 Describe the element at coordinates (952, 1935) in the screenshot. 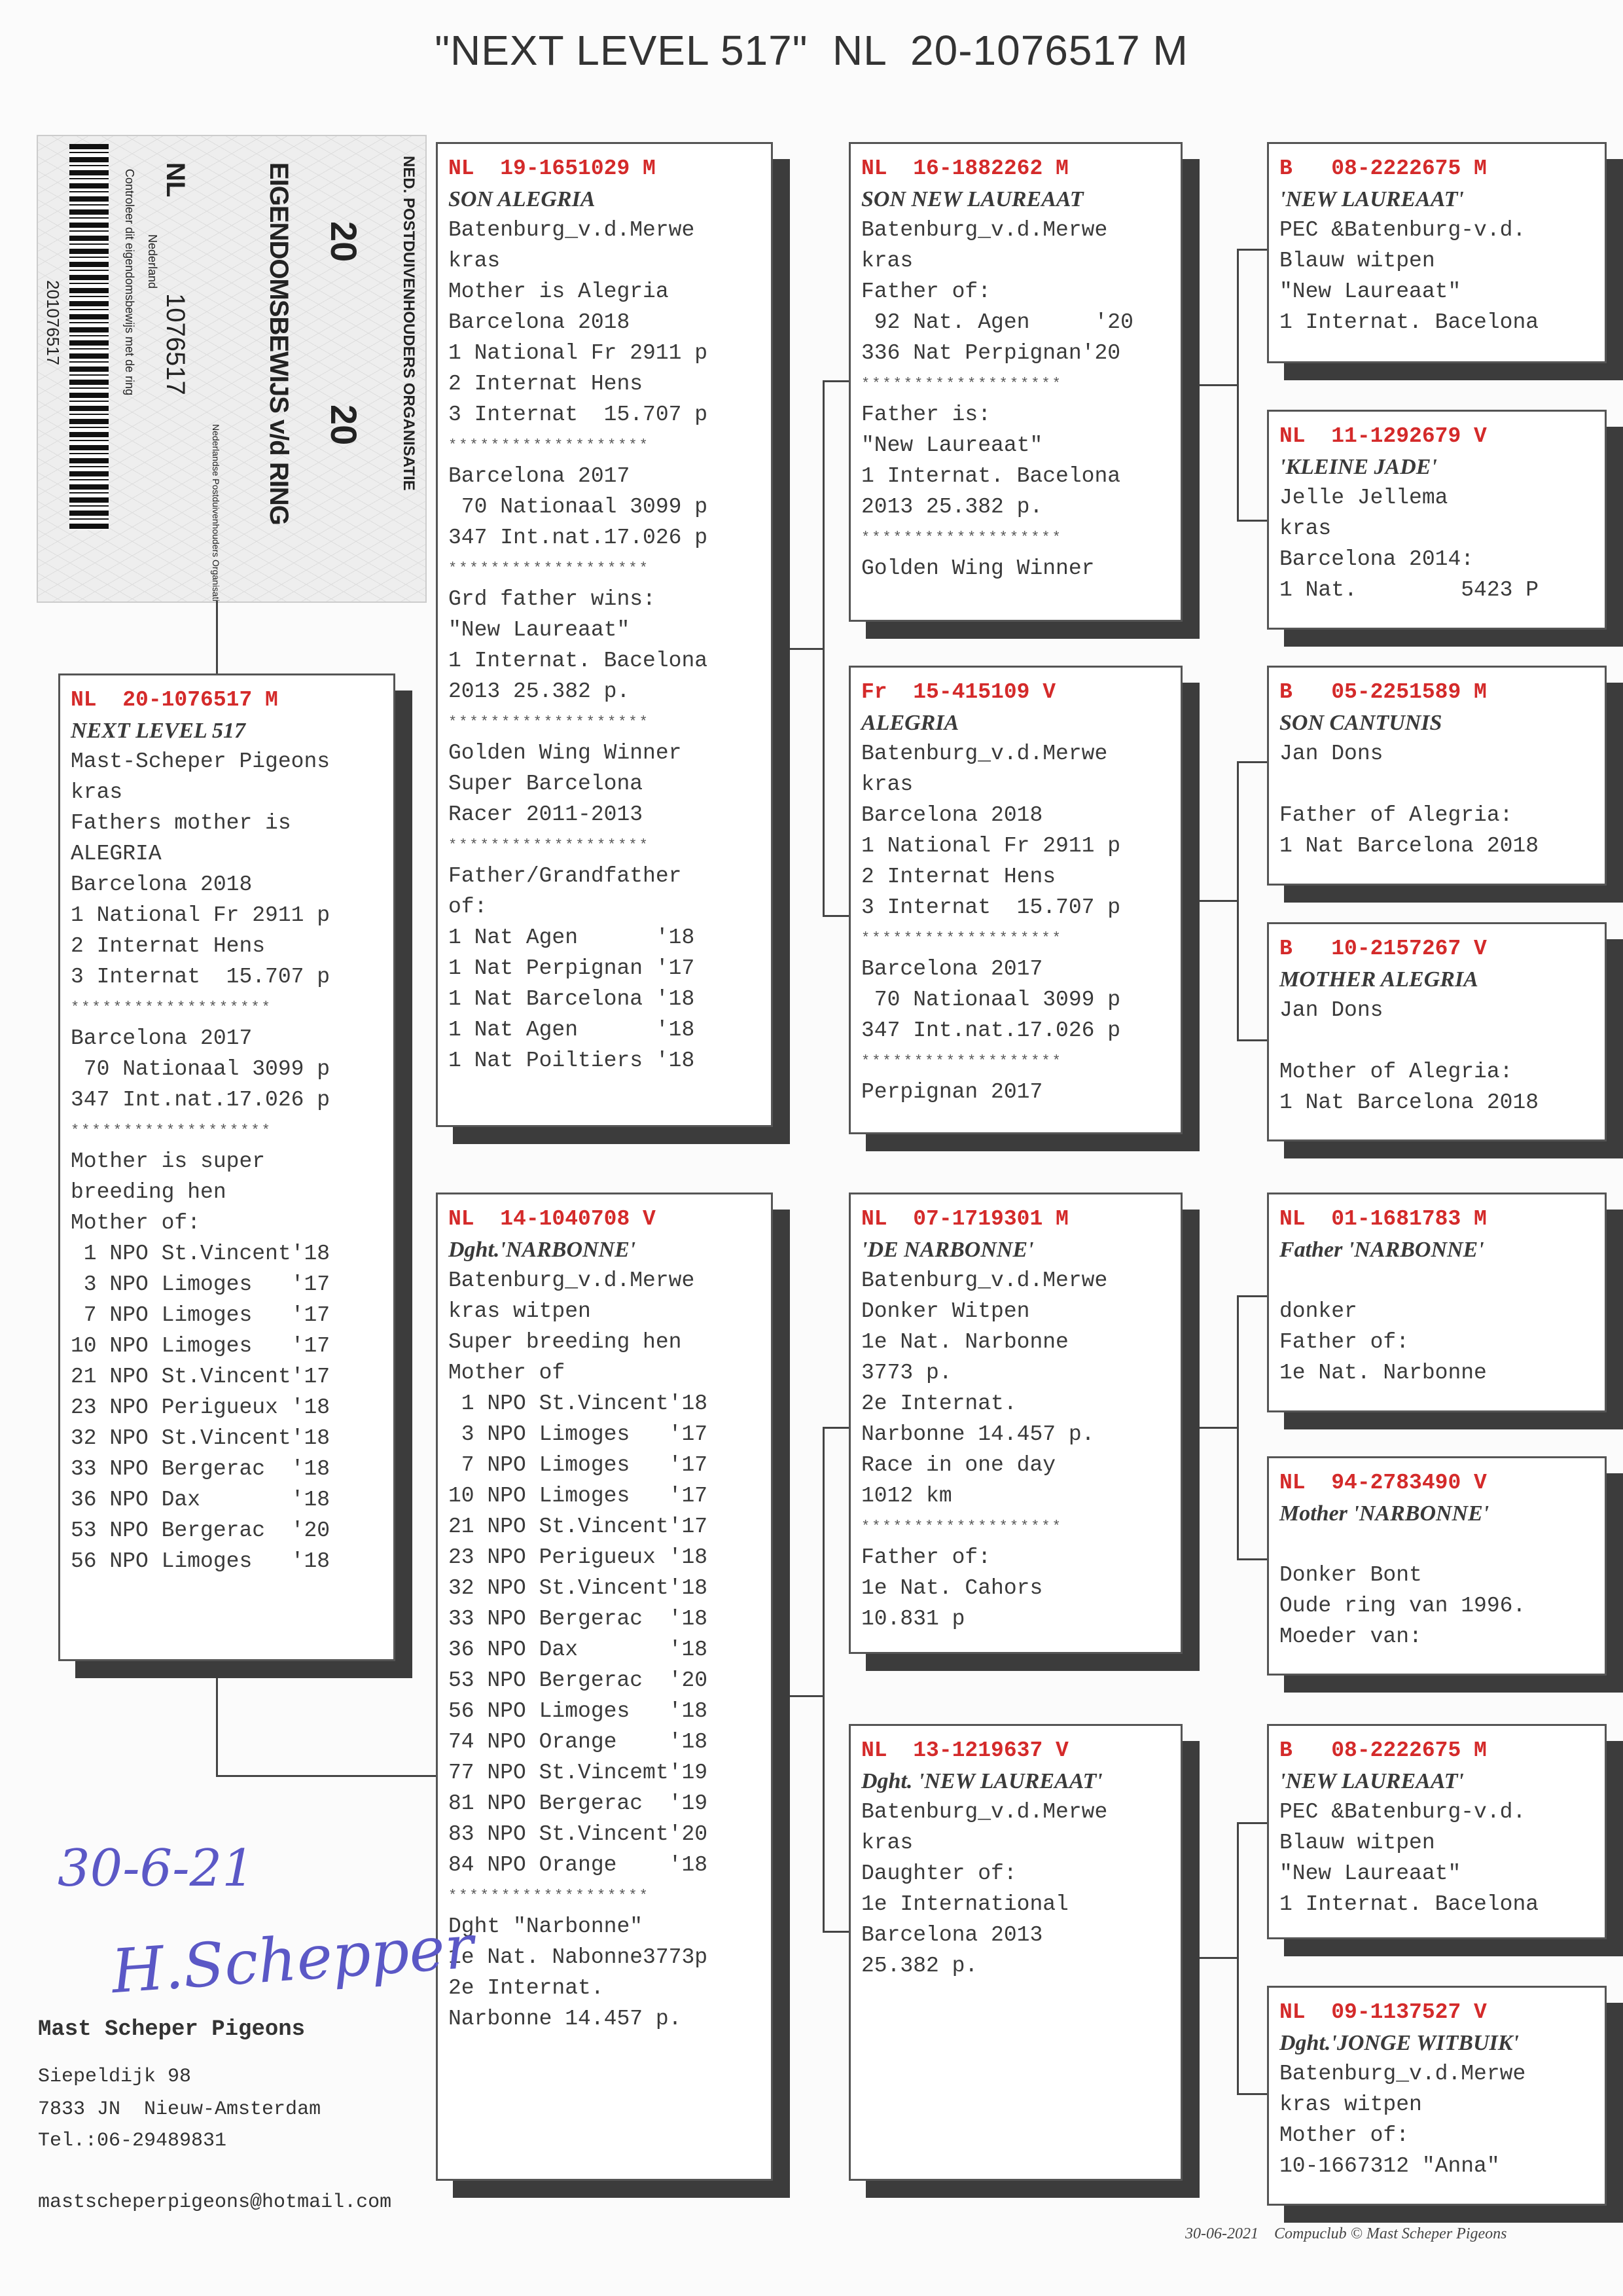

I see `pedigree-line: Barcelona 2013` at that location.